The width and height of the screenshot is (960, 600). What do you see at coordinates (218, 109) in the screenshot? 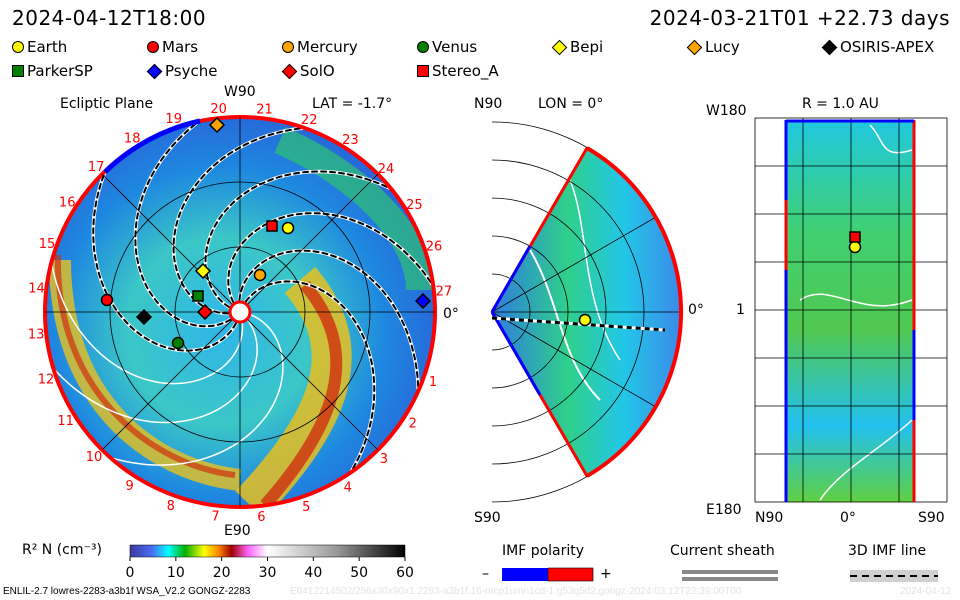
I see `carrington-label: 20` at bounding box center [218, 109].